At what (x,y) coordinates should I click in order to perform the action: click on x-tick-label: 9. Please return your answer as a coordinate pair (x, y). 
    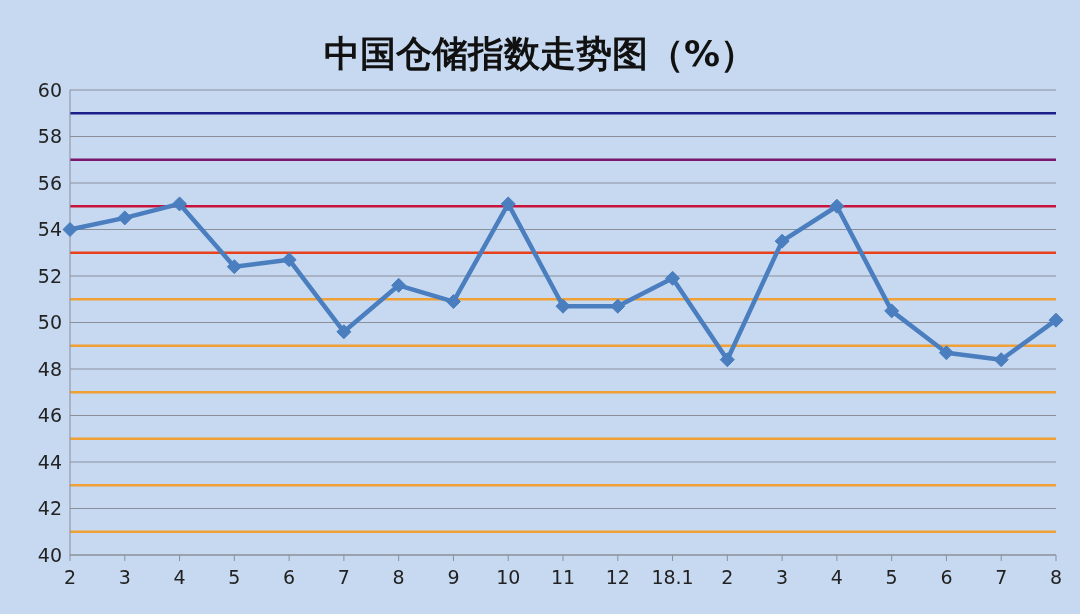
    Looking at the image, I should click on (453, 577).